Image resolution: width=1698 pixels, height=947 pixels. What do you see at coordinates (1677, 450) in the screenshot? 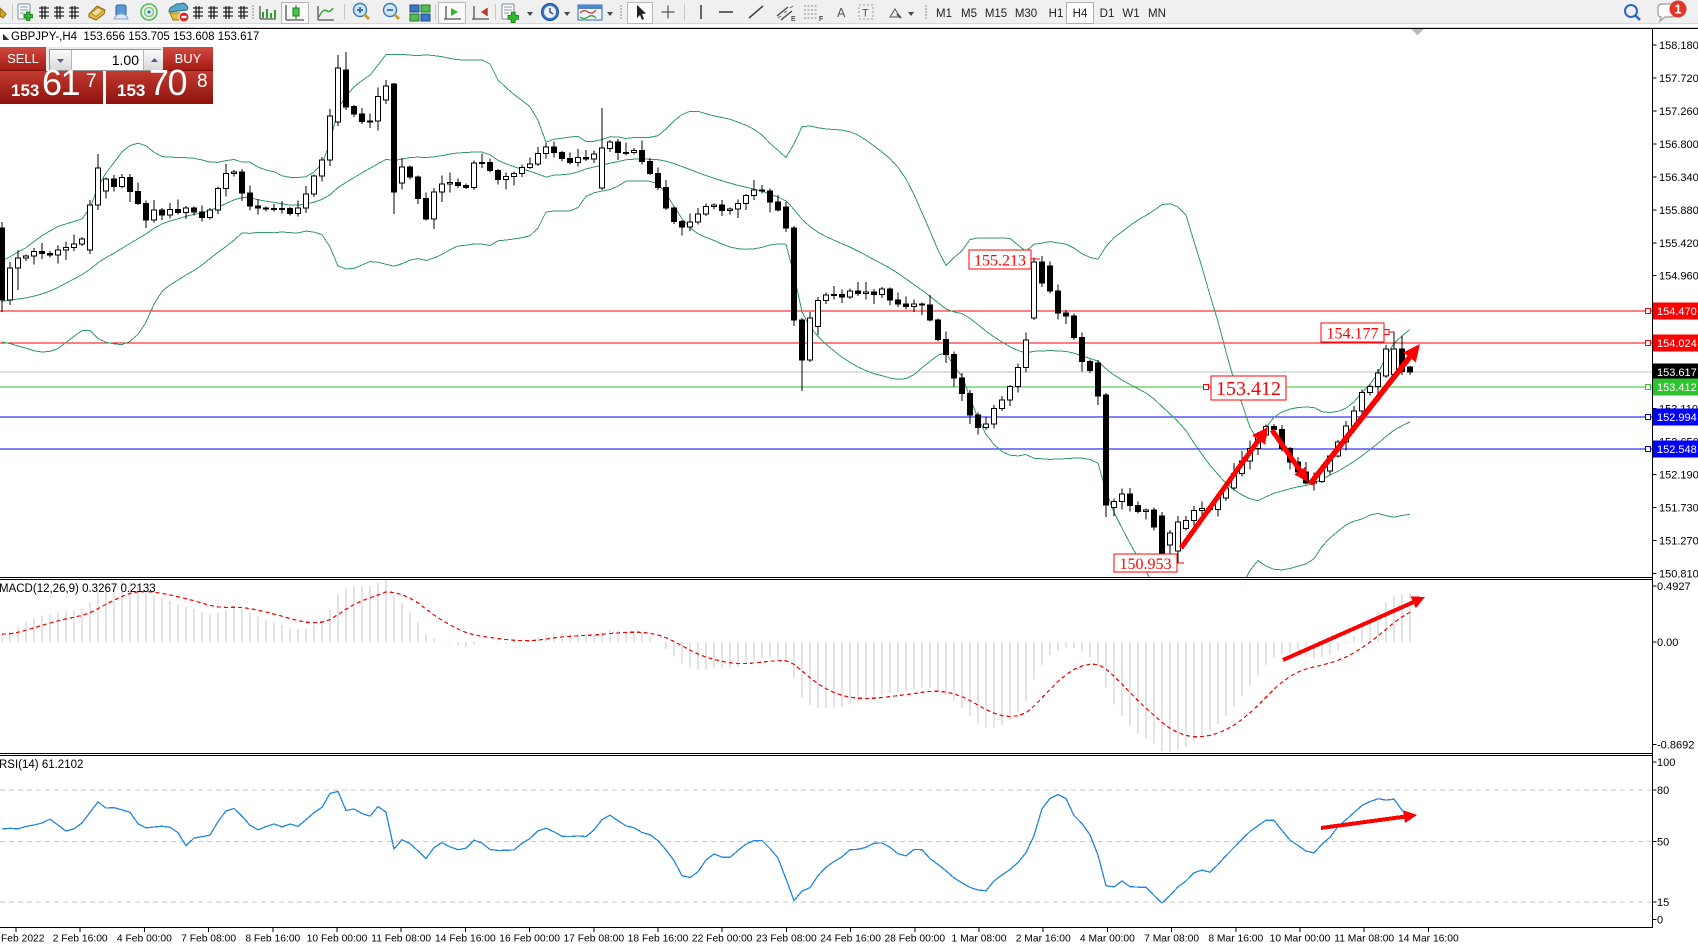
I see `svg-text: 152.548` at bounding box center [1677, 450].